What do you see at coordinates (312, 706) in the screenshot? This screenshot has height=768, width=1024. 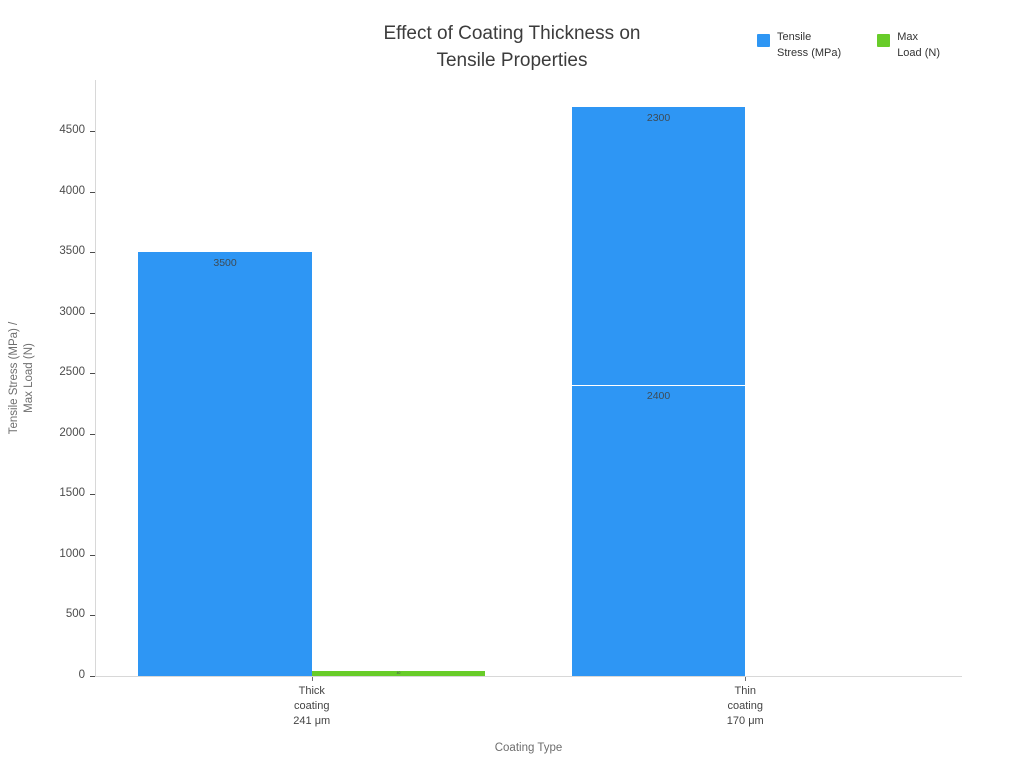 I see `x-tick-label: Thick coating 241 μm` at bounding box center [312, 706].